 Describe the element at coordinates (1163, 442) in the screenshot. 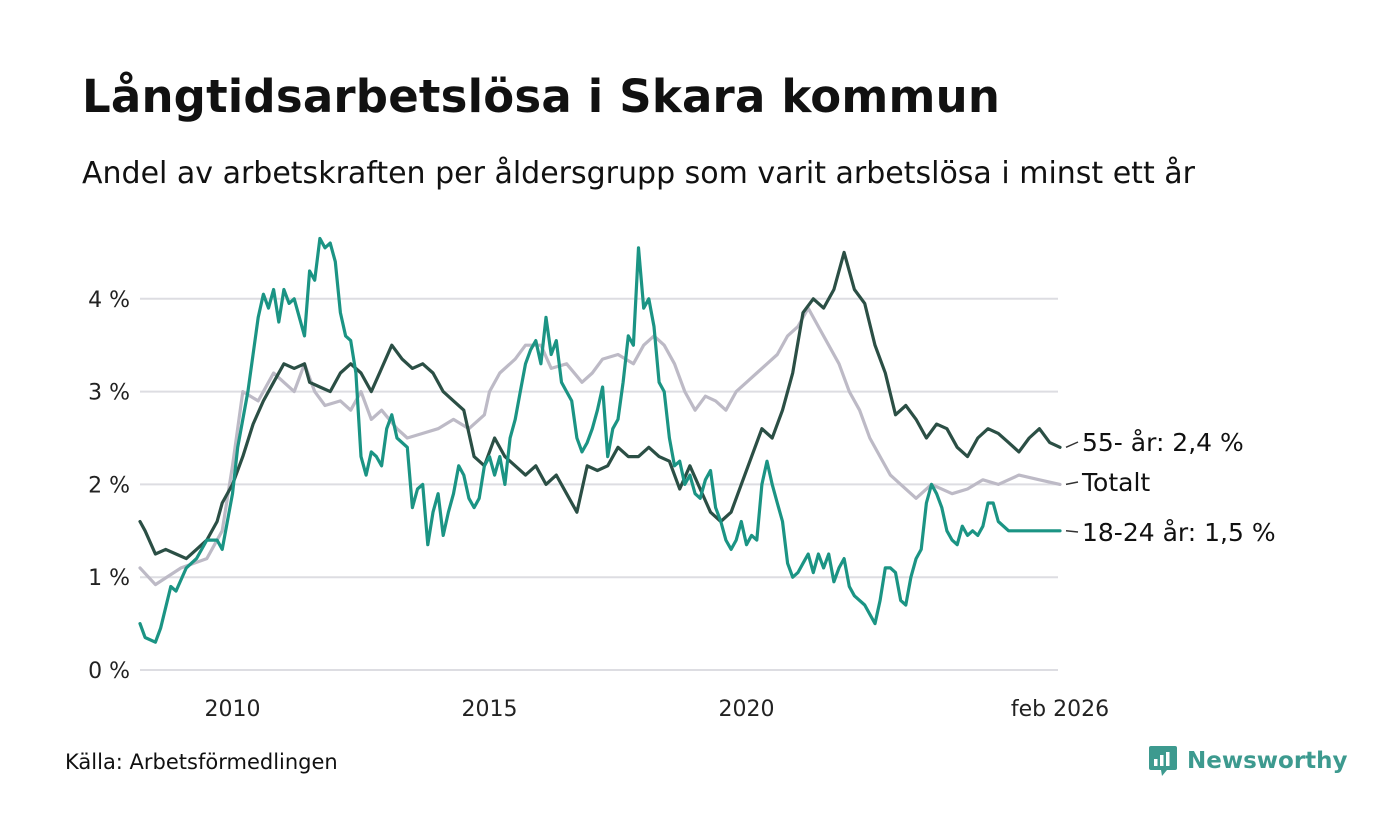

I see `series-label: 55- år: 2,4 %` at that location.